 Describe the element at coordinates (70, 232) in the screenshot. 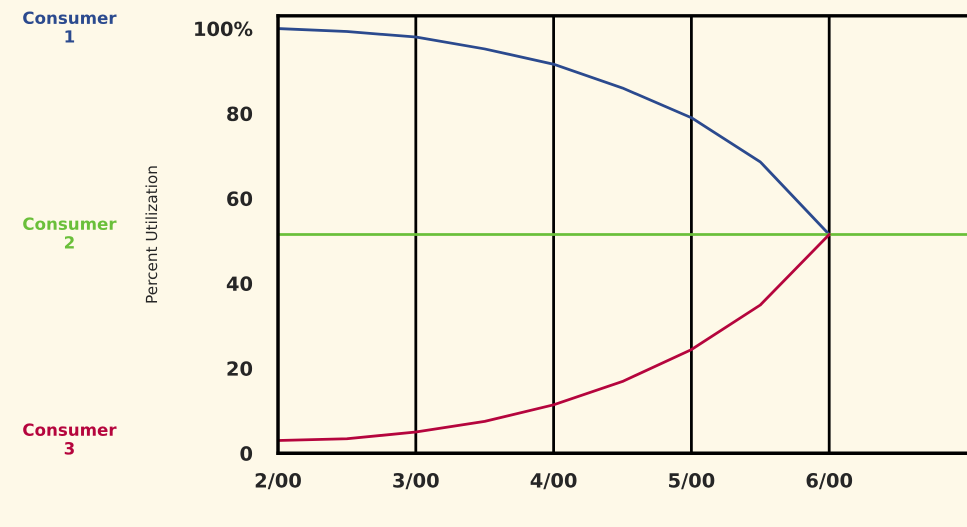

I see `text: Consumer 2` at that location.